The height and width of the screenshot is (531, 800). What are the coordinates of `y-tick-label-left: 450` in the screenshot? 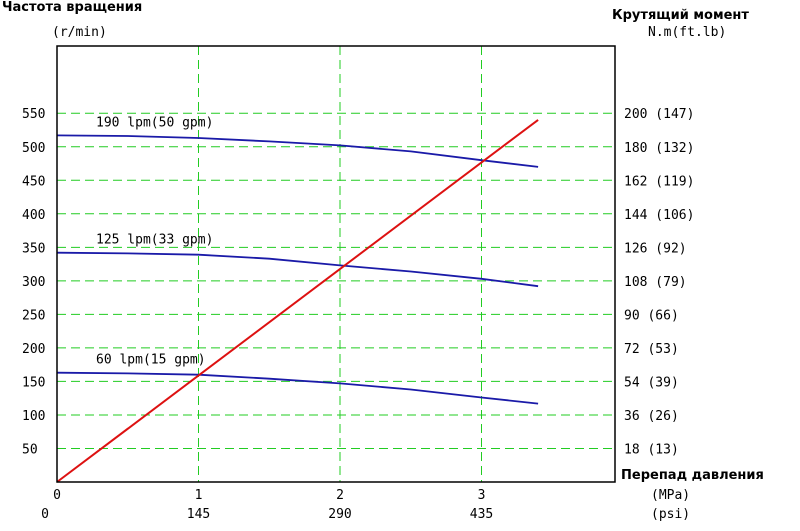 It's located at (33, 181).